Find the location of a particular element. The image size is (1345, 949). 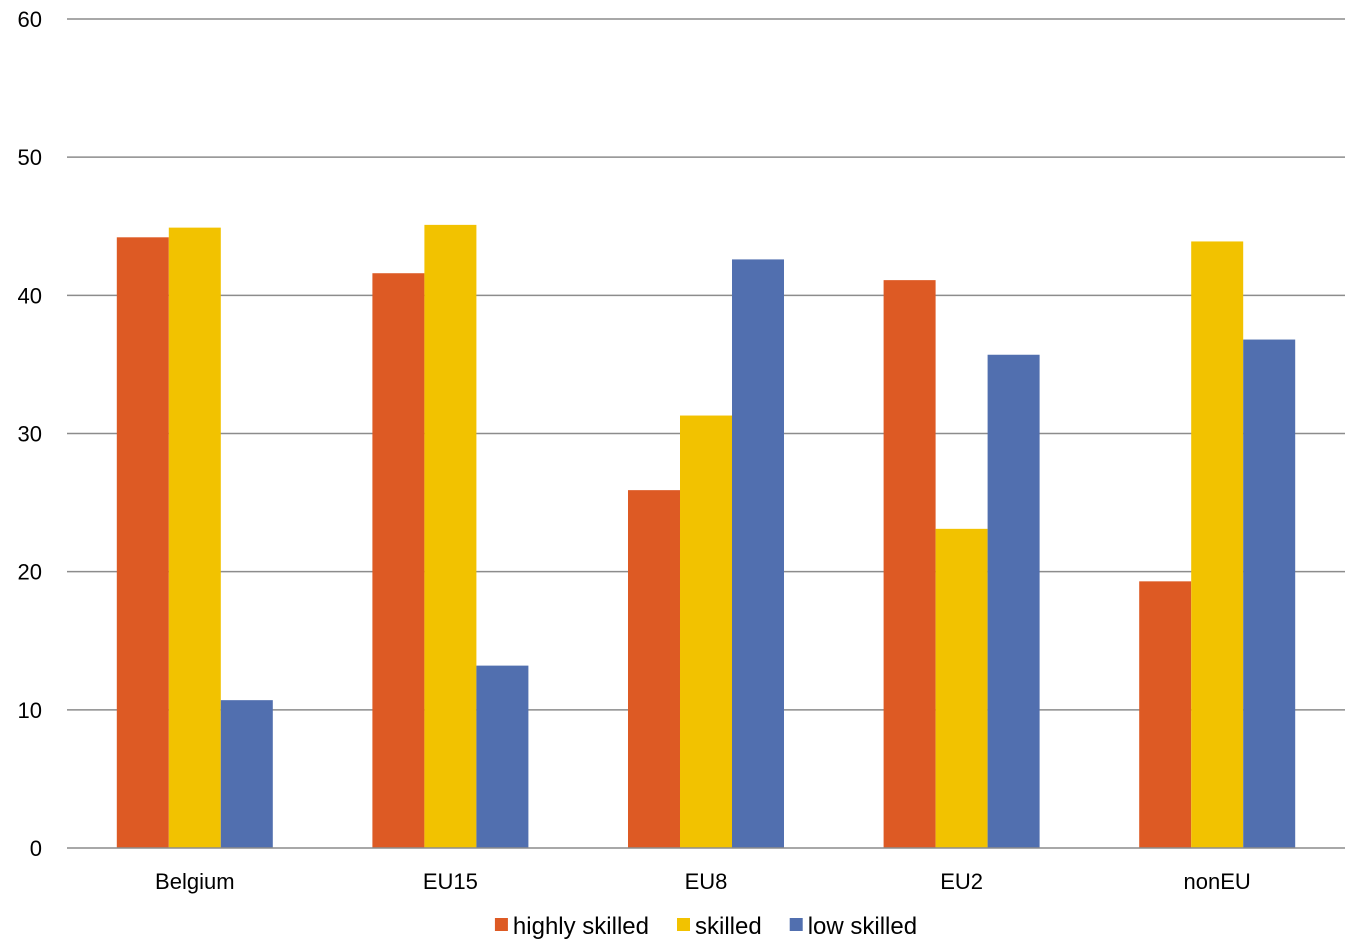

bar-nonEU-low-skilled is located at coordinates (1269, 593).